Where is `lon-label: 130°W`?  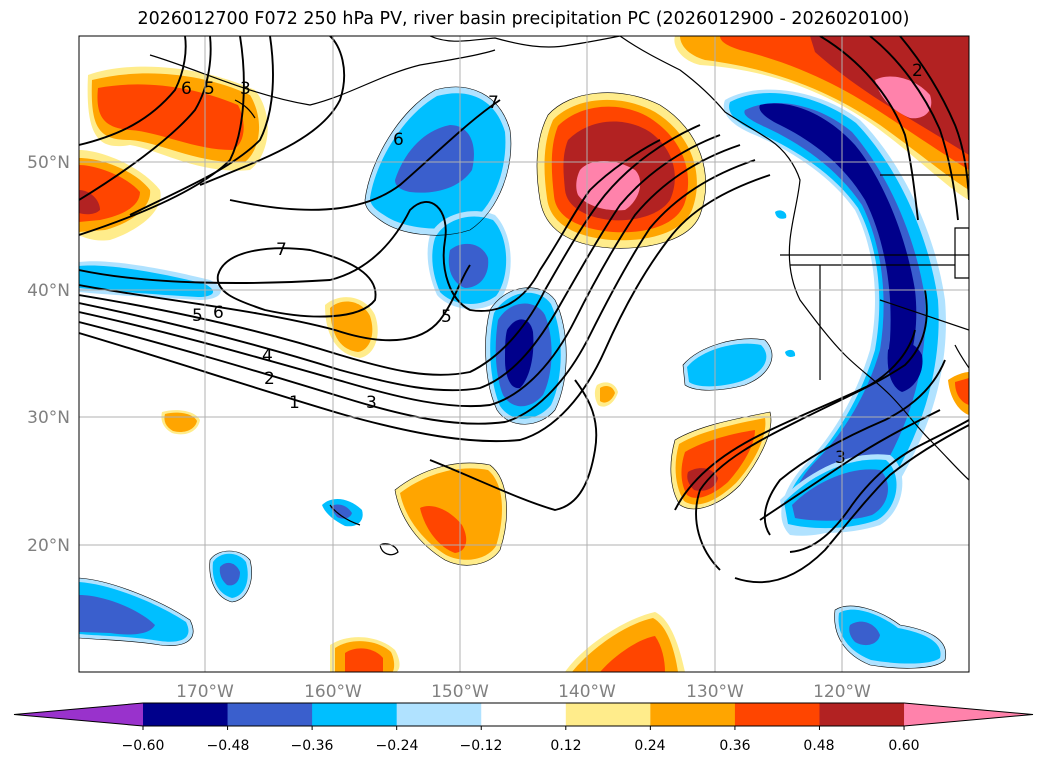
lon-label: 130°W is located at coordinates (715, 692).